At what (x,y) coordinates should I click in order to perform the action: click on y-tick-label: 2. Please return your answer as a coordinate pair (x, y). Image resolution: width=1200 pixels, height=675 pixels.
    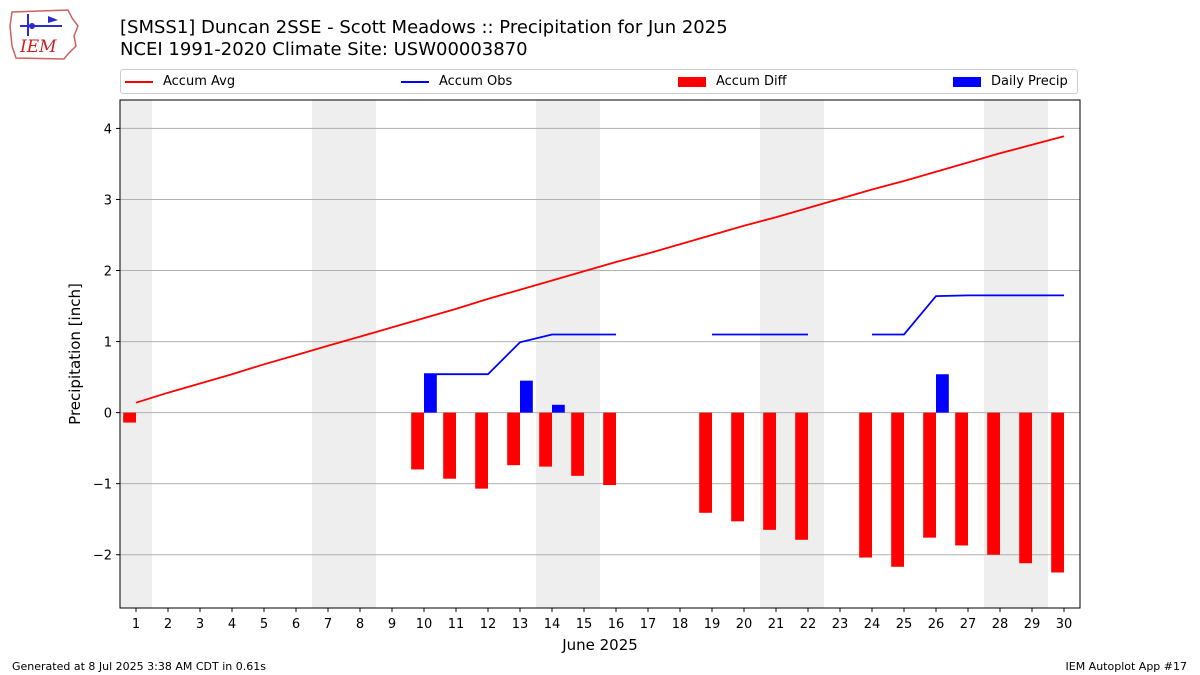
    Looking at the image, I should click on (108, 272).